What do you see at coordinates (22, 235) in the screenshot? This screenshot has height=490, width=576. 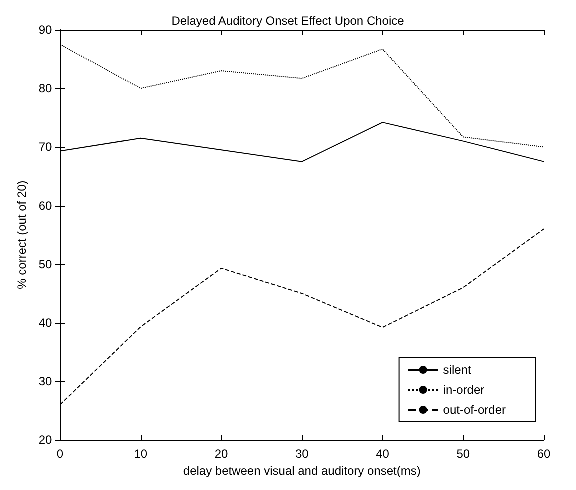 I see `y-axis-title: % correct (out of 20)` at bounding box center [22, 235].